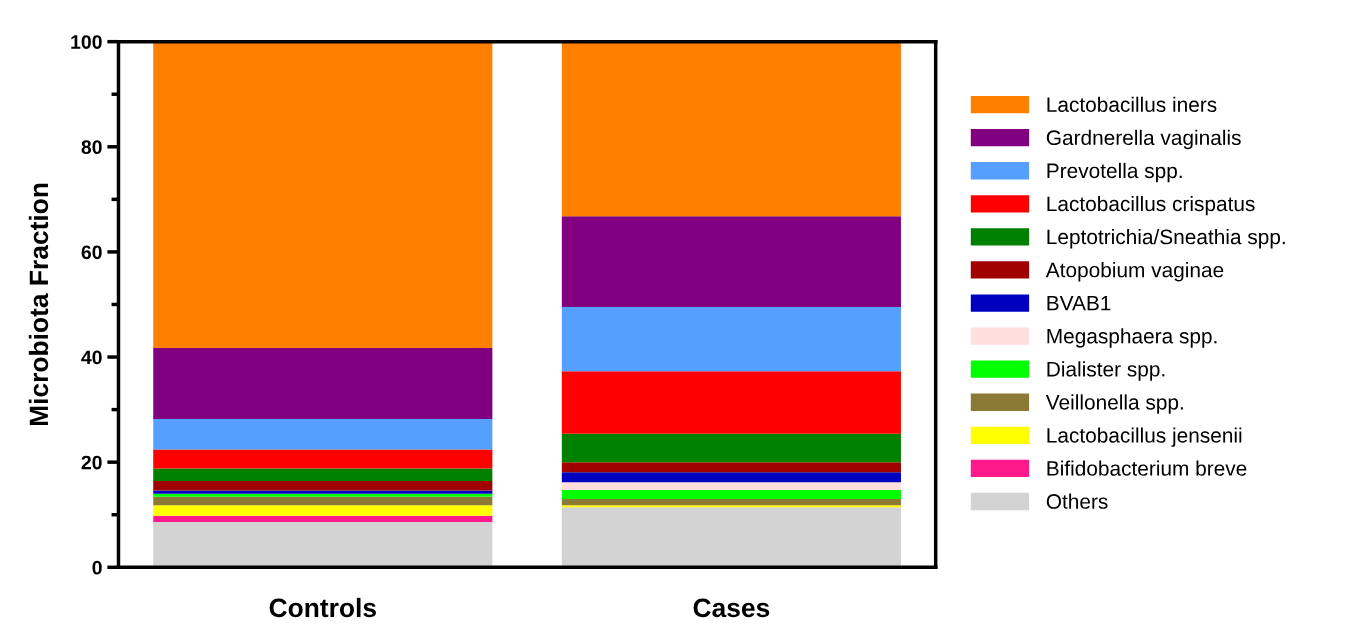 This screenshot has height=641, width=1362. Describe the element at coordinates (86, 42) in the screenshot. I see `y-tick-label: 100` at that location.